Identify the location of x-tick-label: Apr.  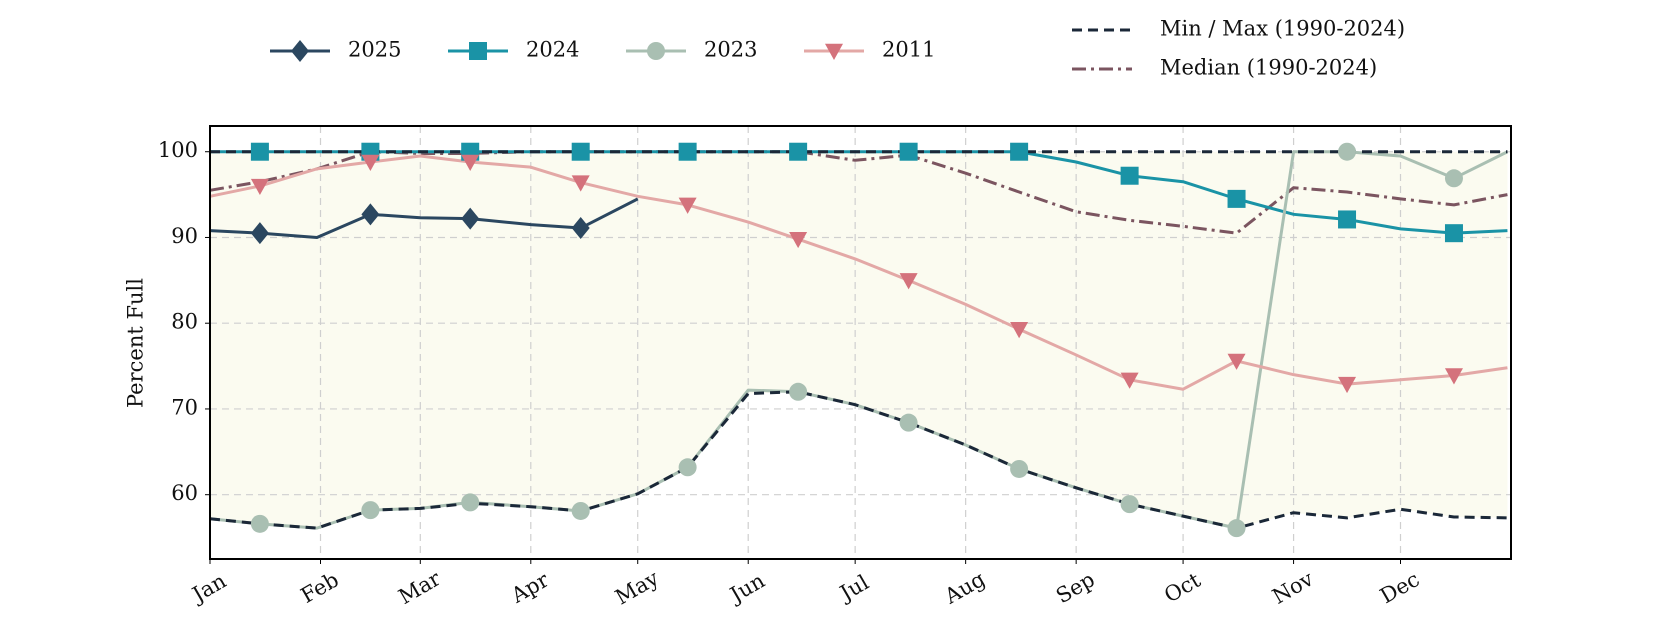
(529, 587).